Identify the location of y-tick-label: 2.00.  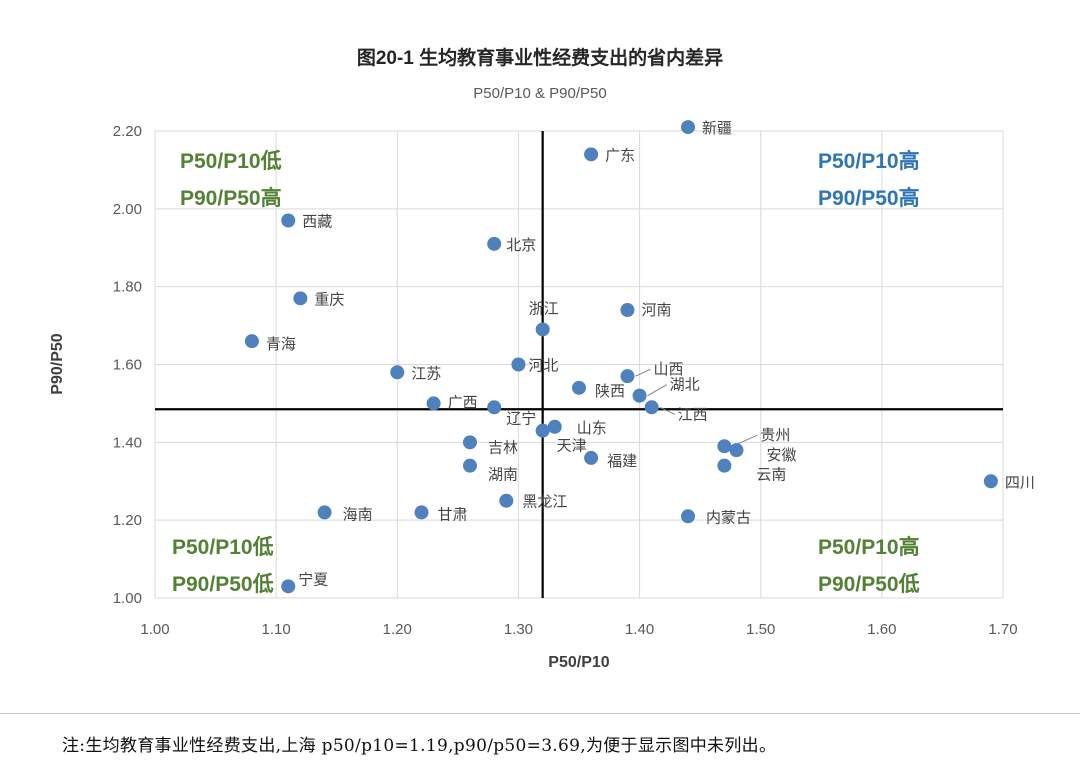
(127, 209).